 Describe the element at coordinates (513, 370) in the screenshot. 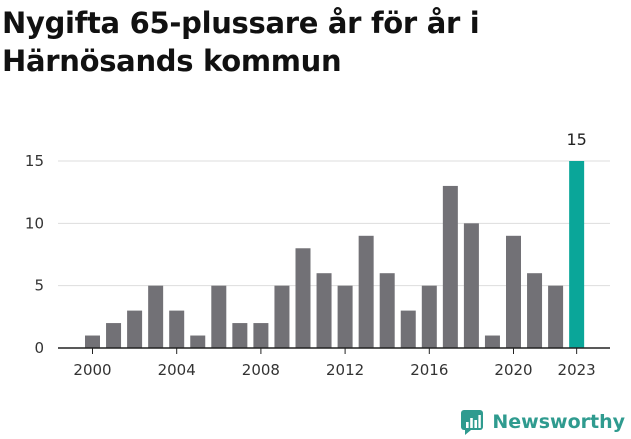

I see `x-tick-label-2020: 2020` at that location.